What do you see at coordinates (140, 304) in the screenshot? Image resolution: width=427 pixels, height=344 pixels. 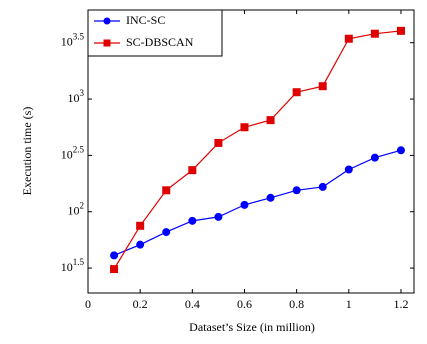 I see `x-tick-label: 0.2` at bounding box center [140, 304].